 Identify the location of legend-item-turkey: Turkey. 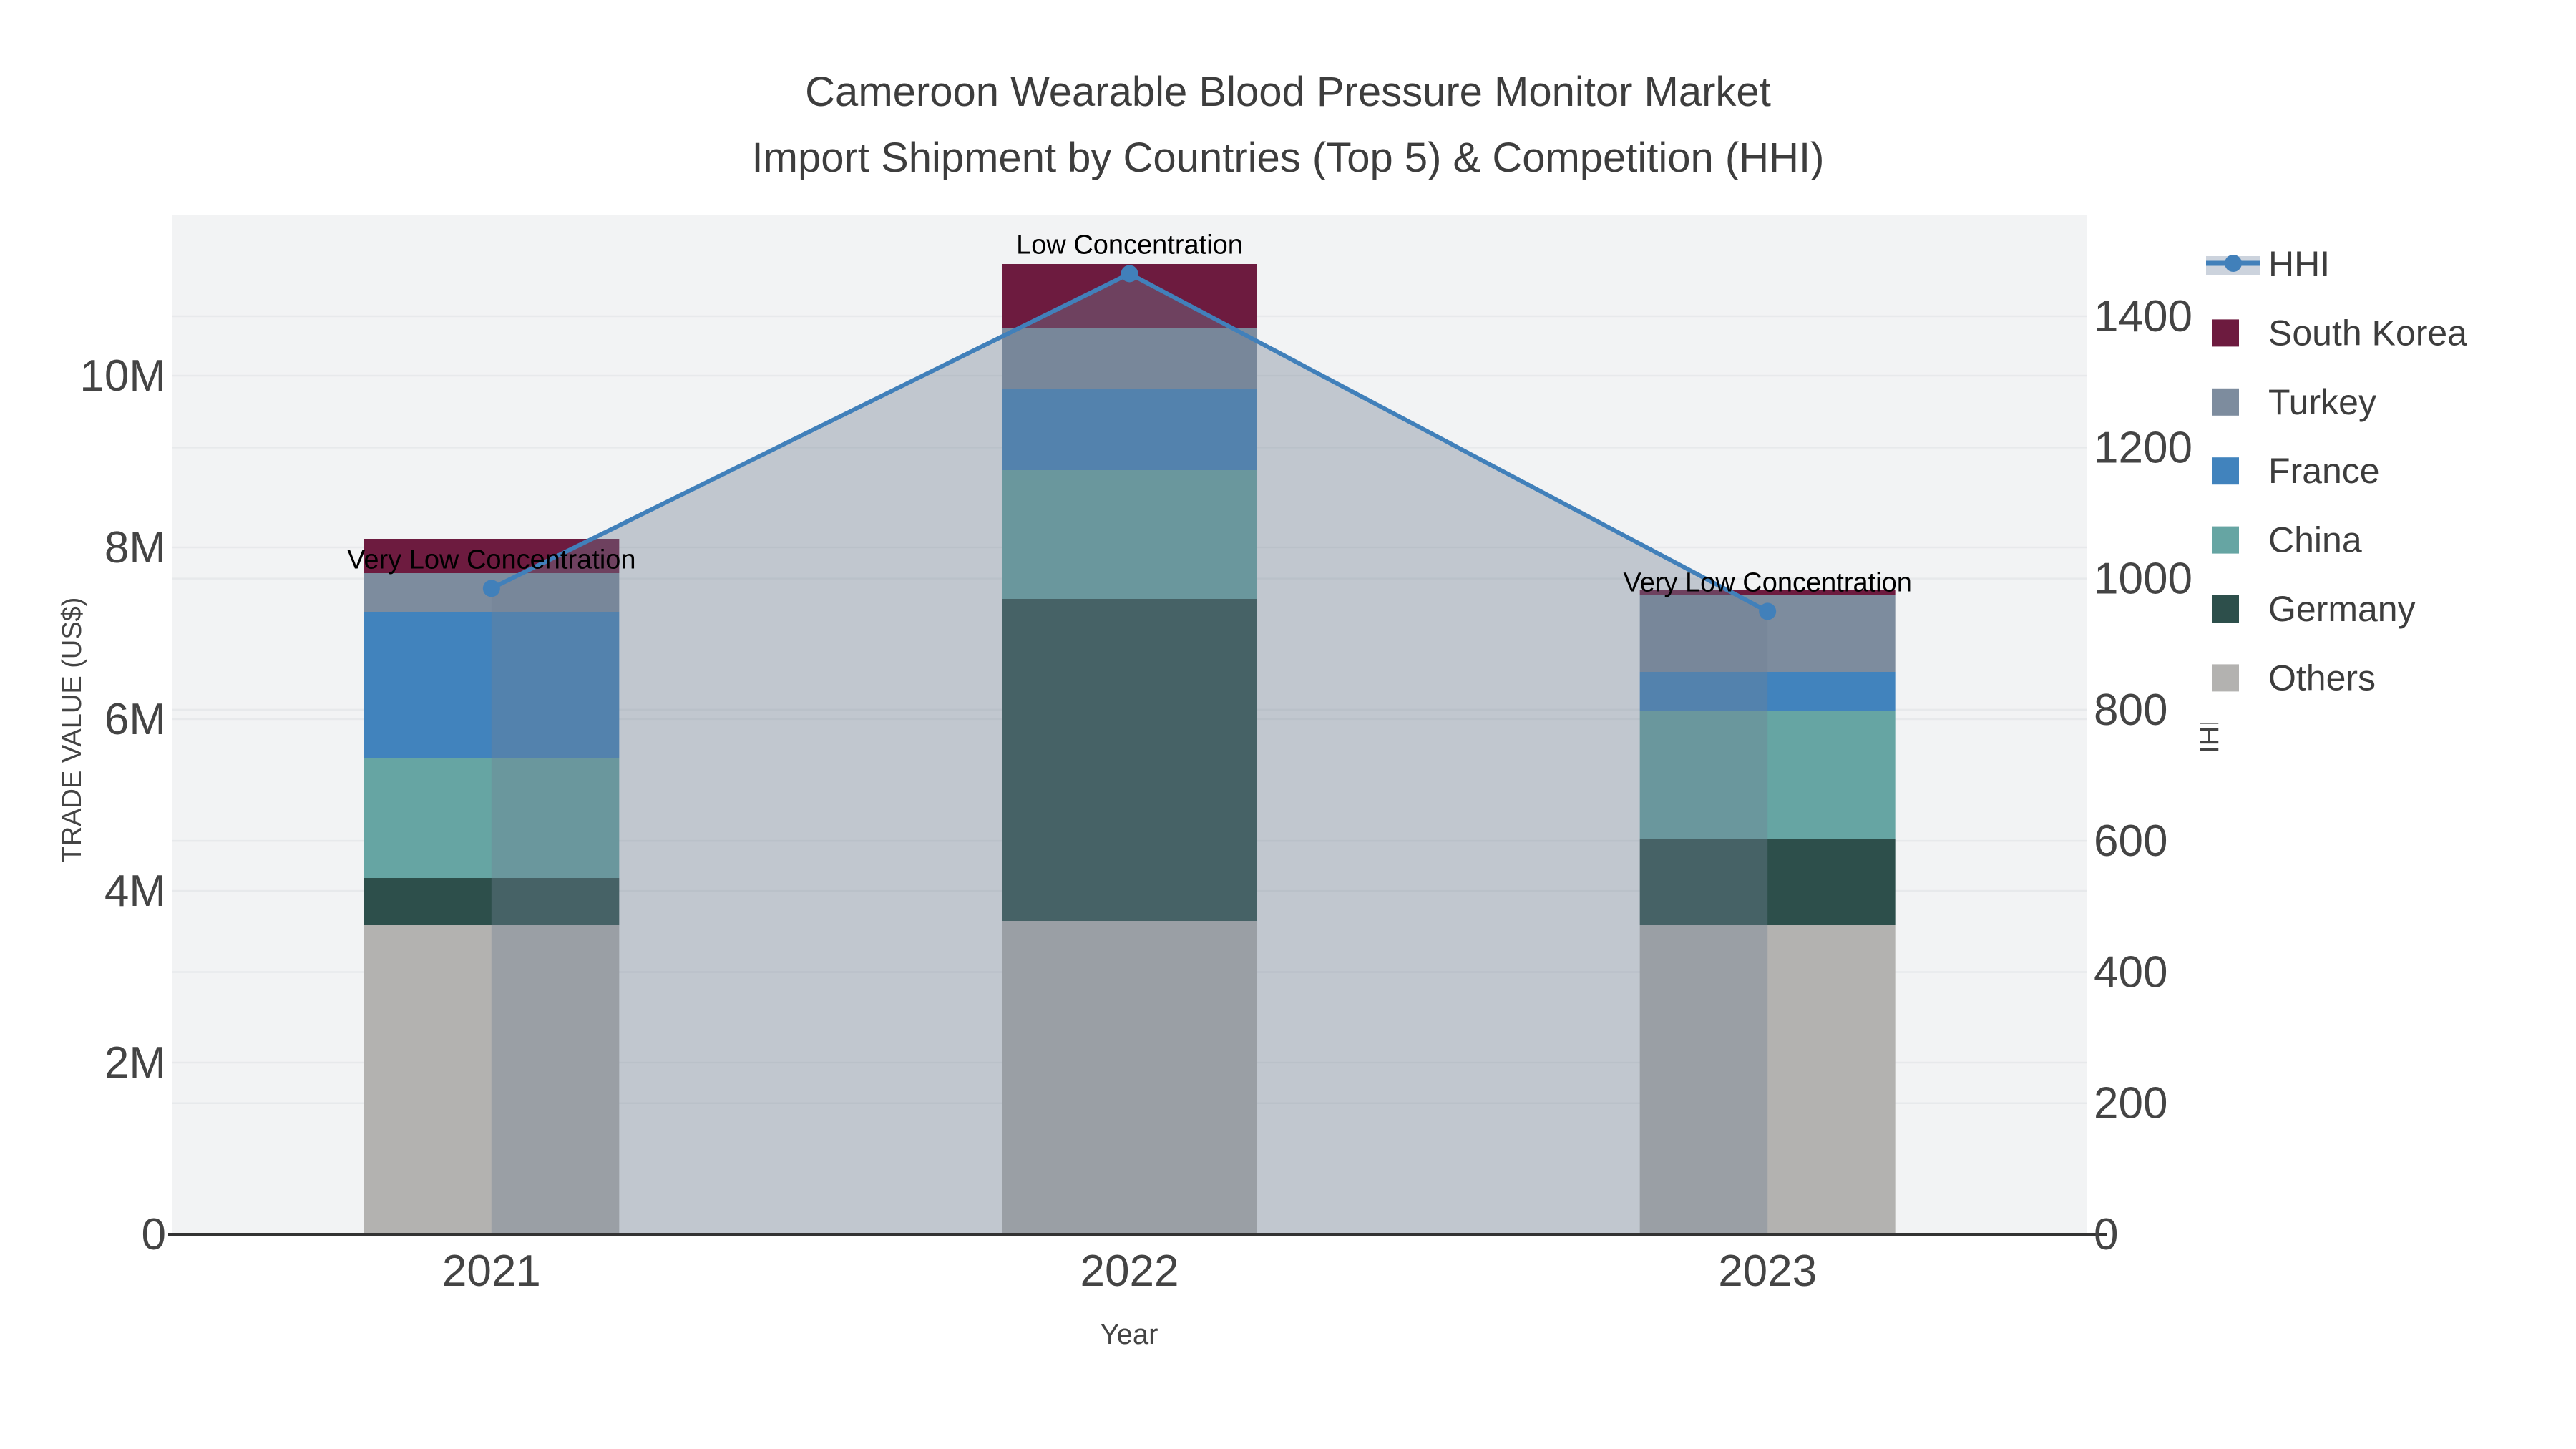
(2294, 402).